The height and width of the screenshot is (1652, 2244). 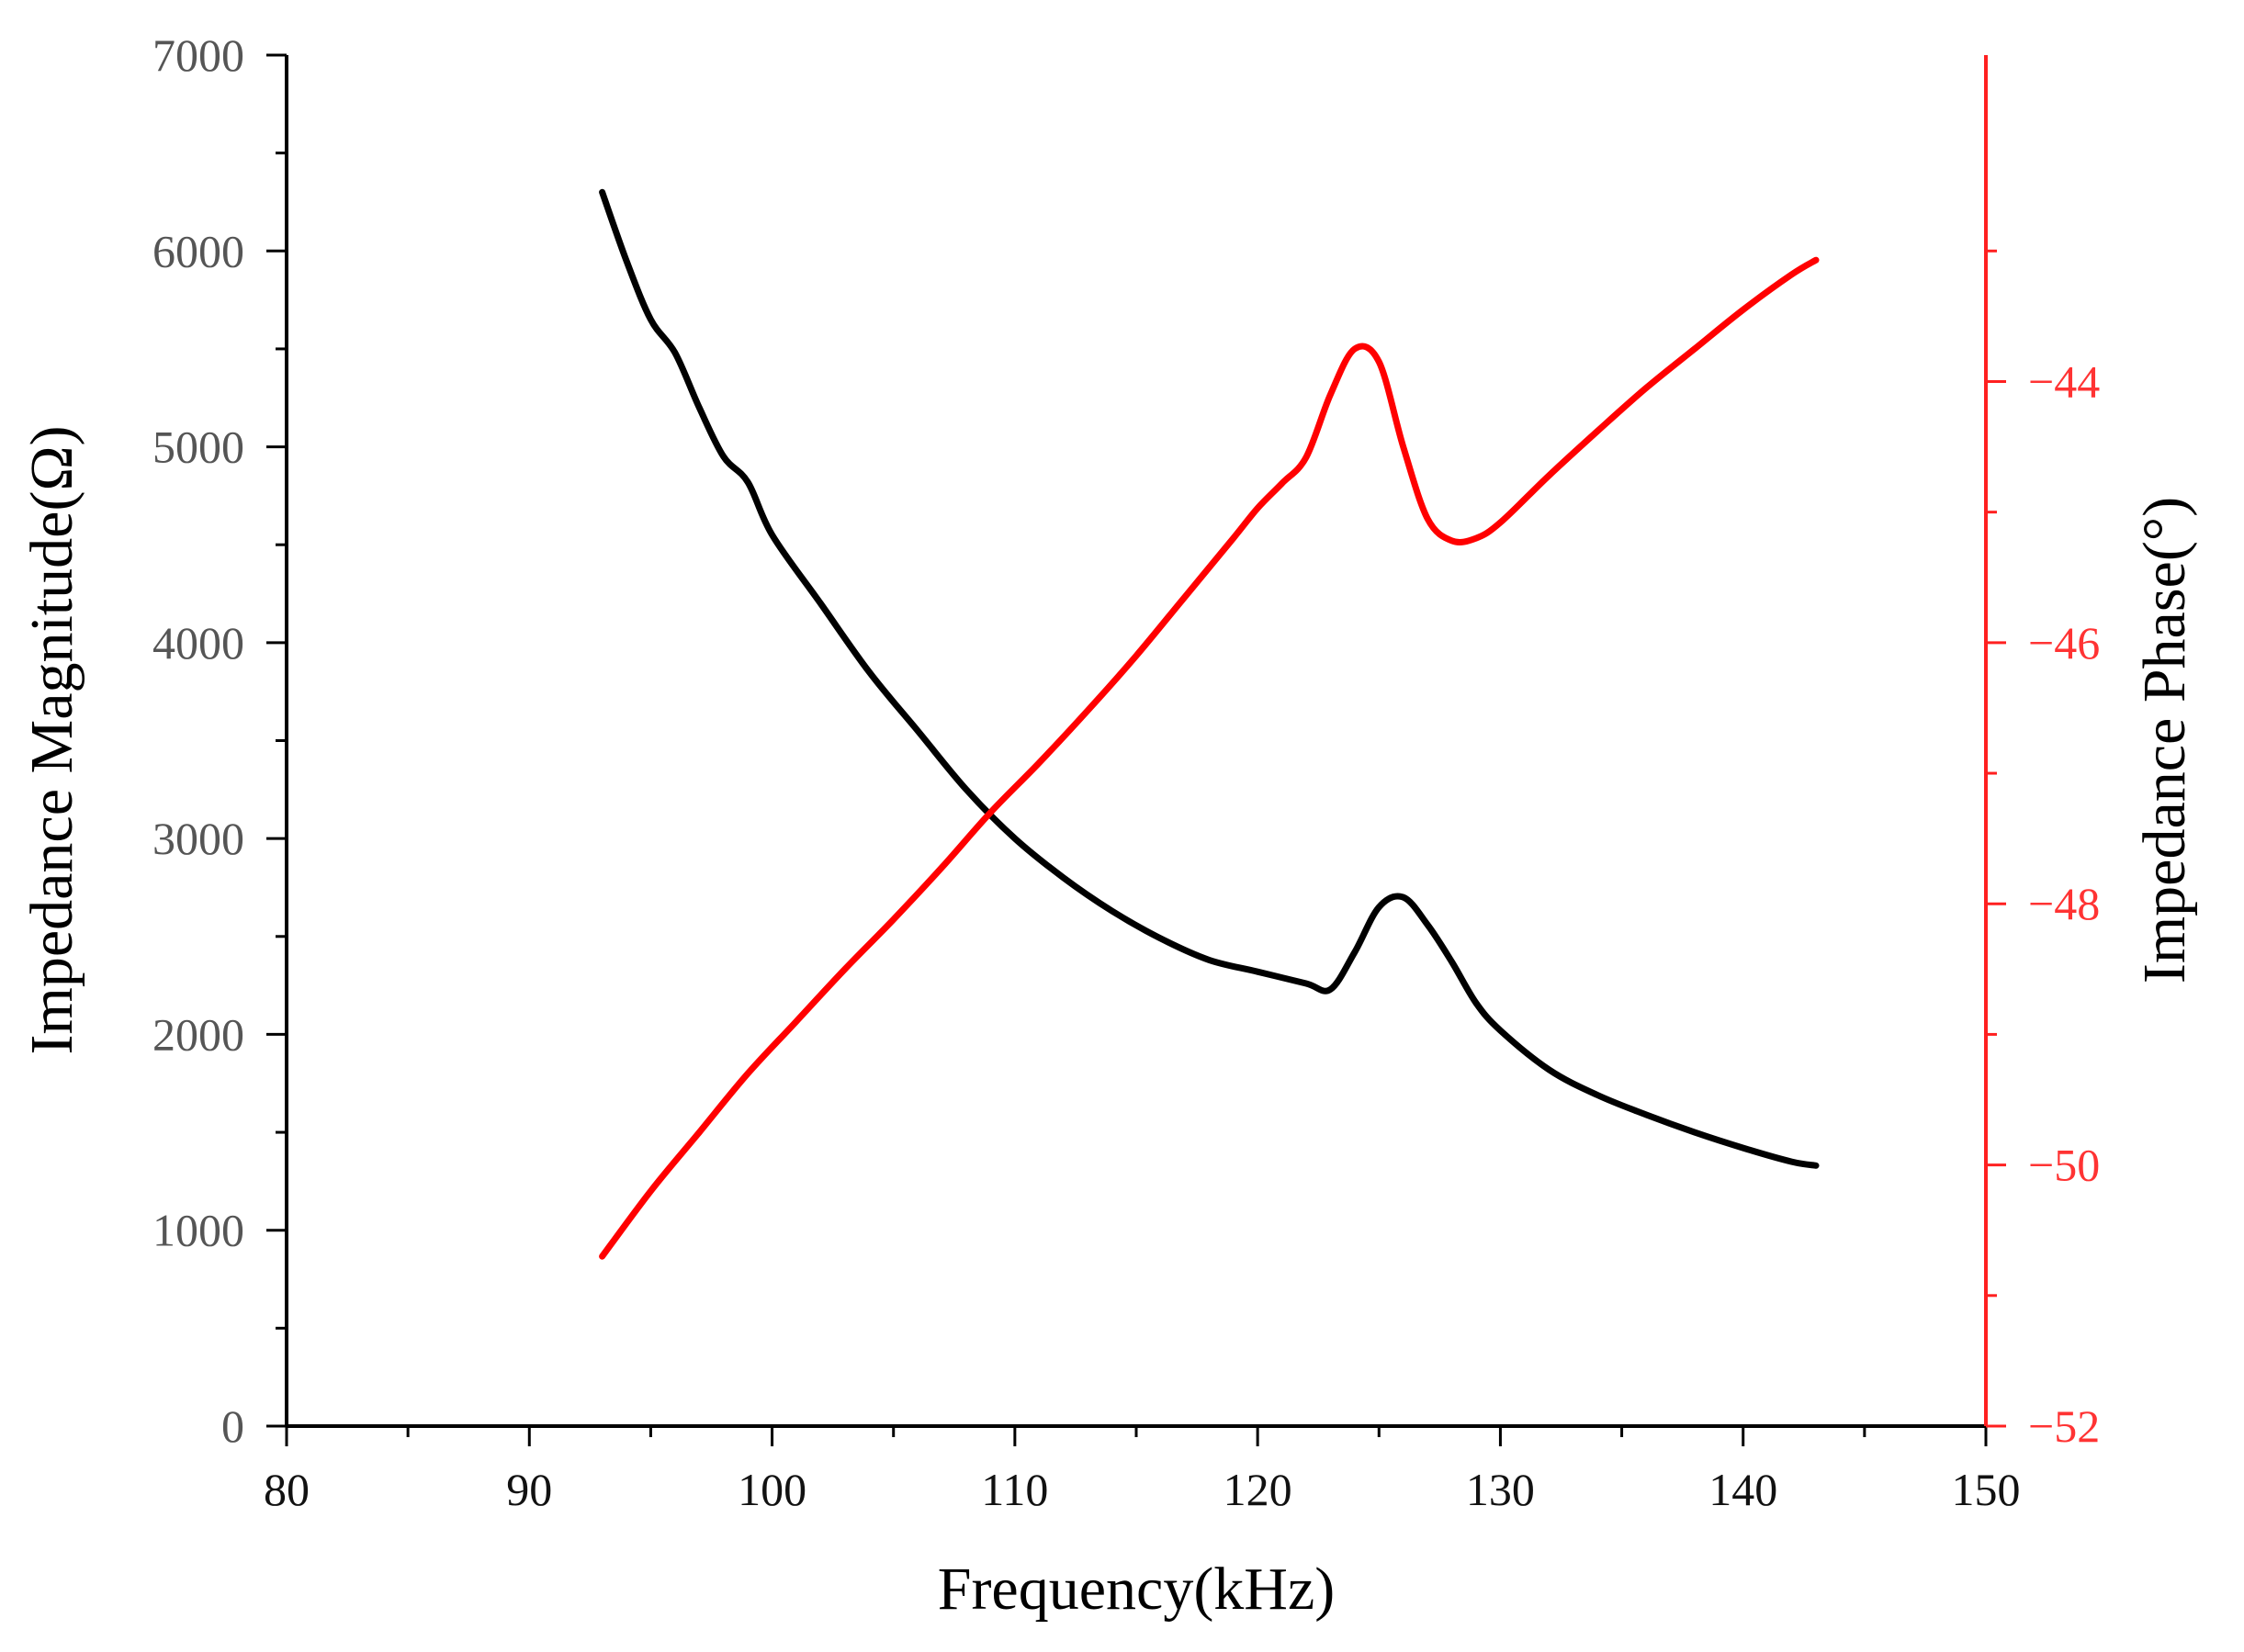 What do you see at coordinates (198, 838) in the screenshot?
I see `y-left-tick-label: 3000` at bounding box center [198, 838].